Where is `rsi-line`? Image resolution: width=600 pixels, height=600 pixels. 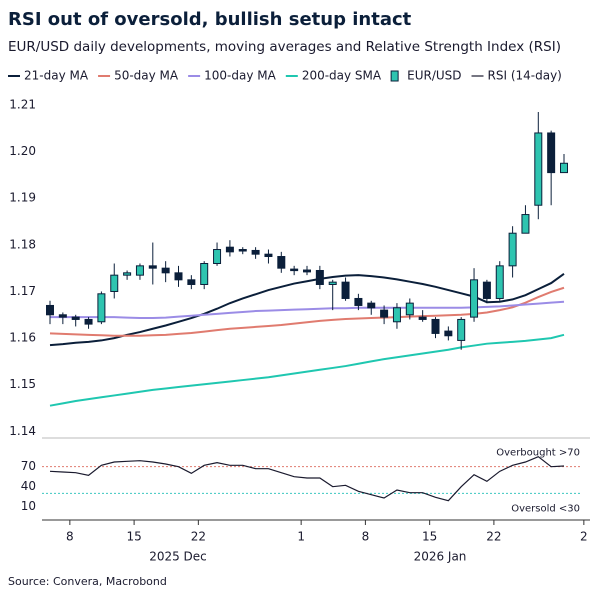
rsi-line is located at coordinates (307, 478).